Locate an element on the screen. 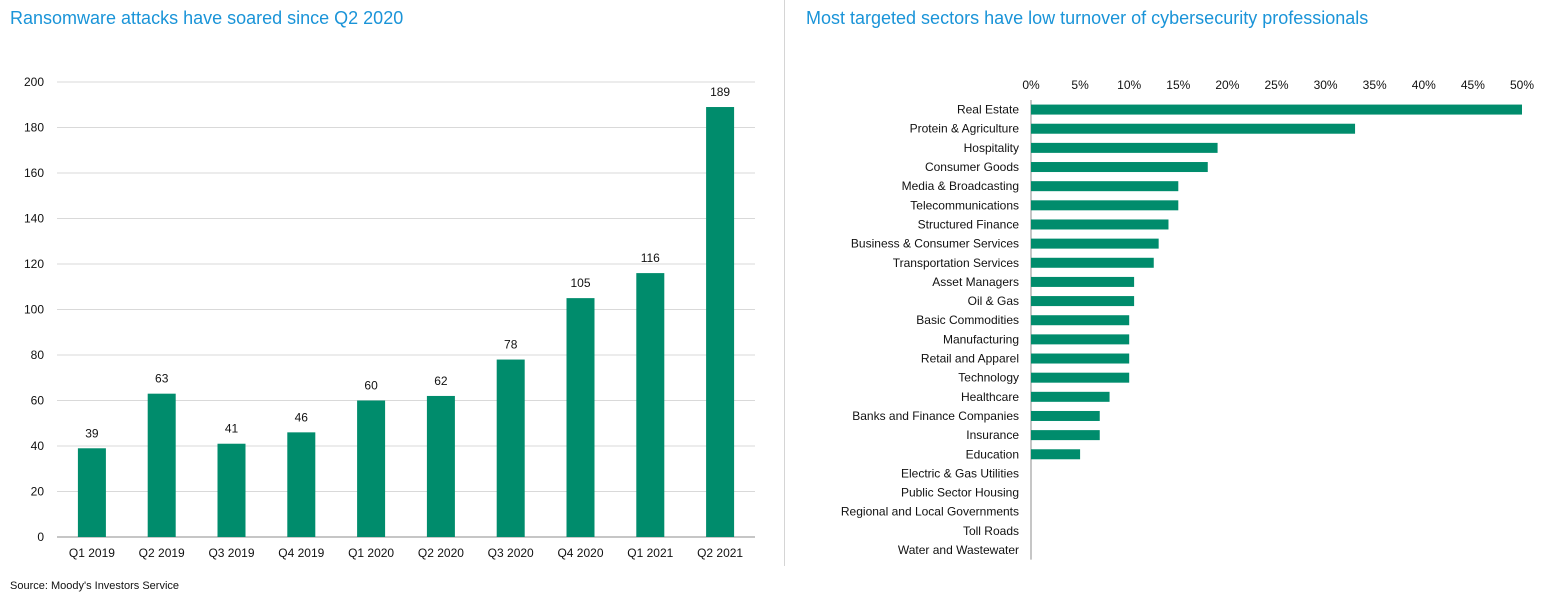  right-x-tick-label: 20% is located at coordinates (1227, 85).